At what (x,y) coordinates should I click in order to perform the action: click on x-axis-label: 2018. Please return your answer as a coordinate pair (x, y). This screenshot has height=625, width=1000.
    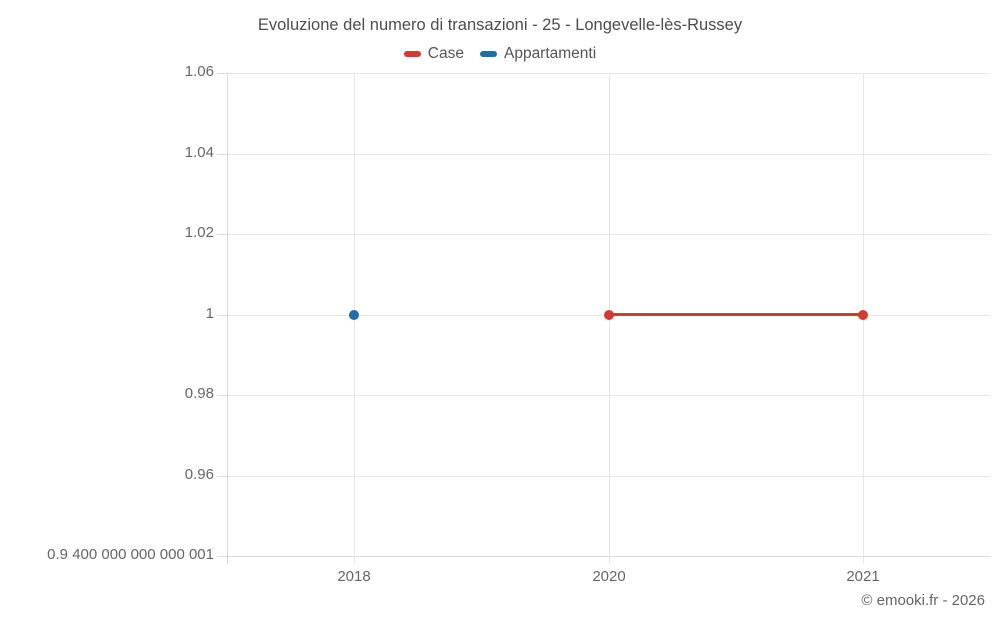
    Looking at the image, I should click on (354, 576).